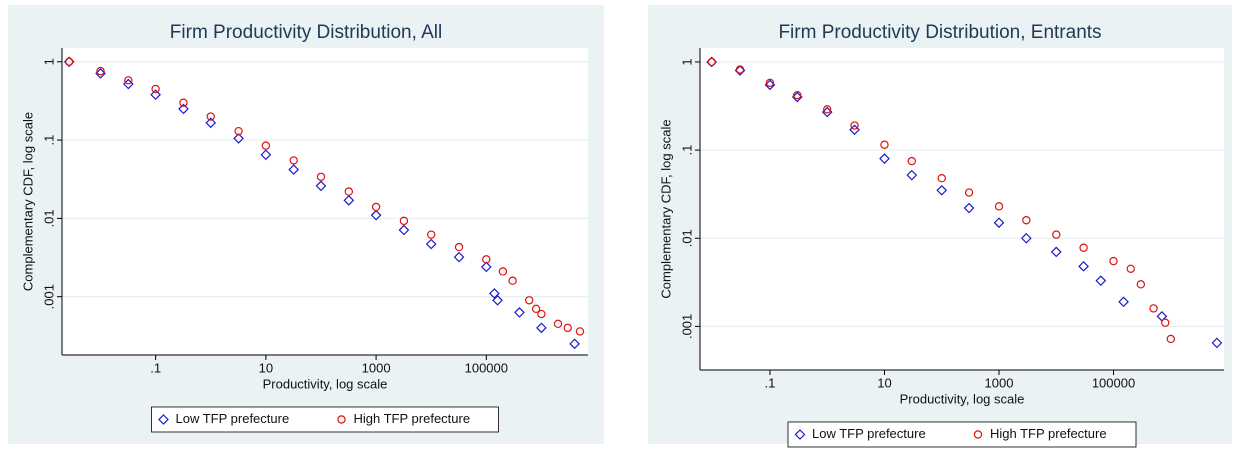 Image resolution: width=1239 pixels, height=449 pixels. I want to click on chart-title: Firm Productivity Distribution, Entrants, so click(939, 32).